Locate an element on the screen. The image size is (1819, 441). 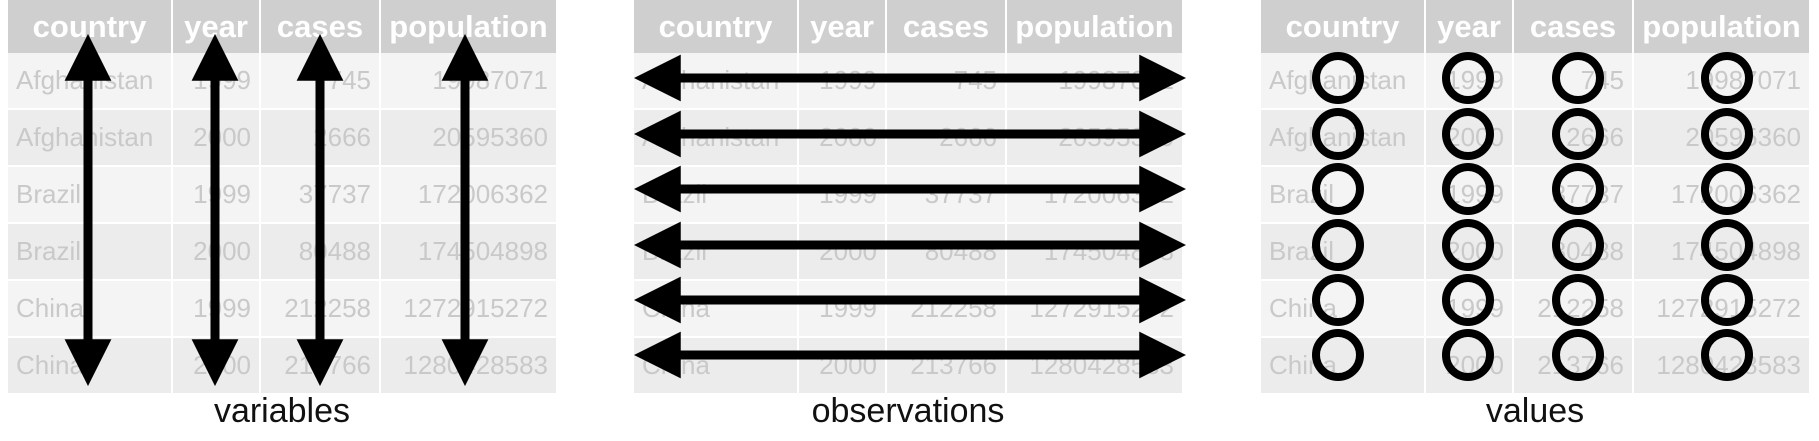
caption-variables: variables is located at coordinates (282, 411).